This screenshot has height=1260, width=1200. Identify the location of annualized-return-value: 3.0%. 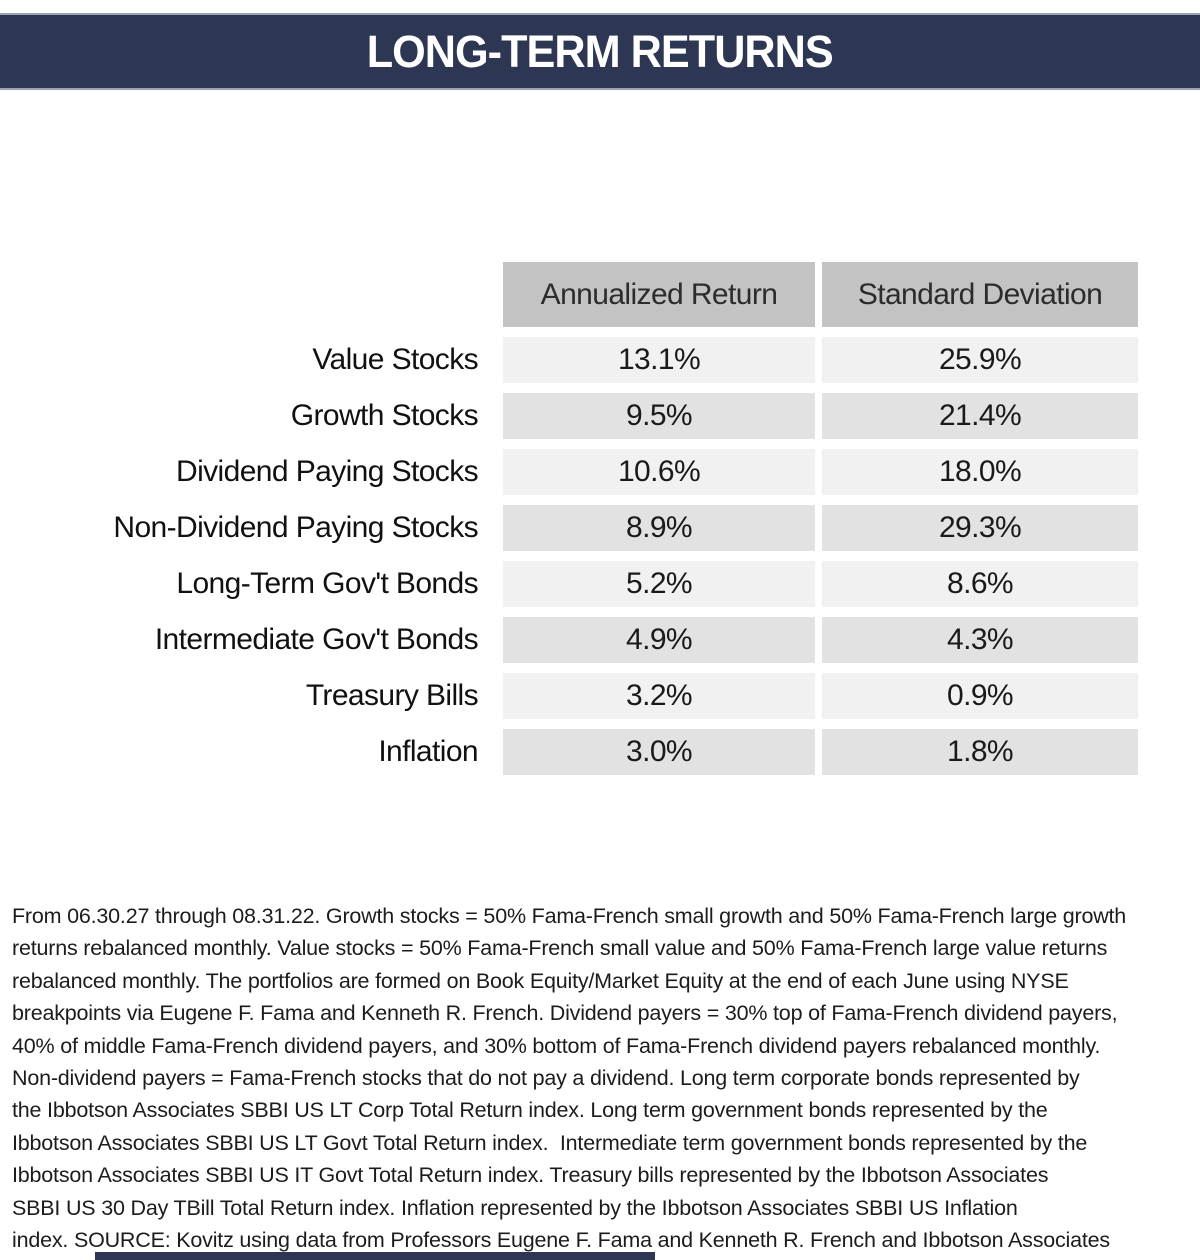
(659, 752).